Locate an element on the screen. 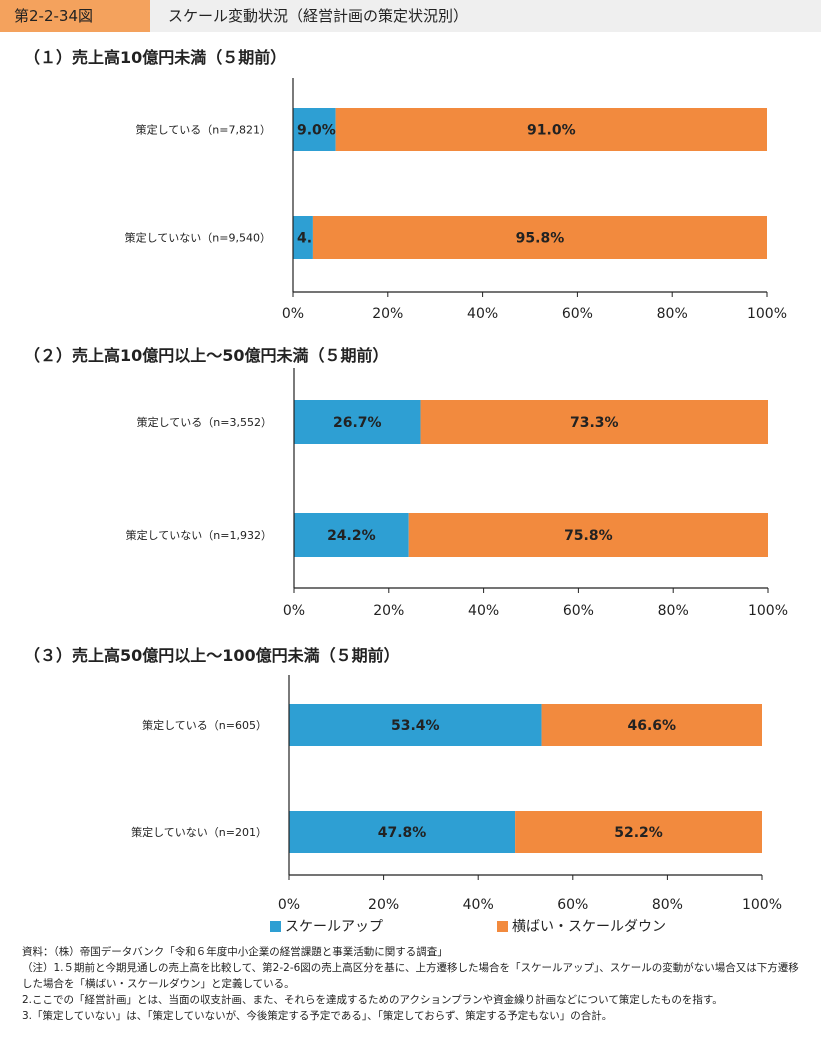  data-label-scale-up-1: 9.0% is located at coordinates (316, 131).